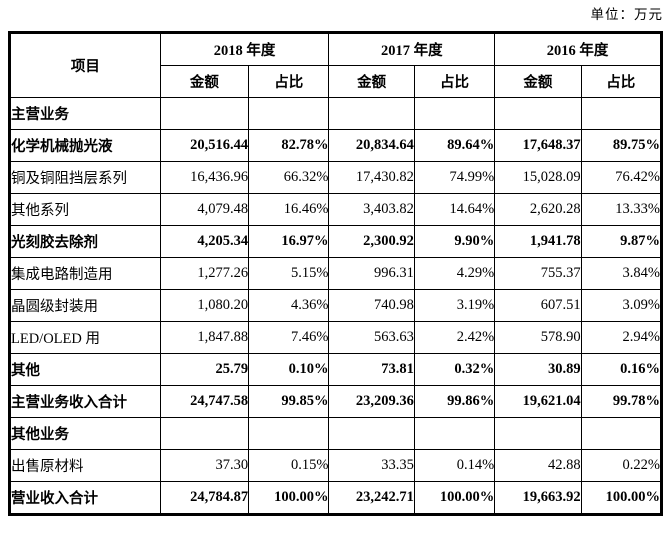 The image size is (671, 543). I want to click on row-label: 其他系列, so click(85, 209).